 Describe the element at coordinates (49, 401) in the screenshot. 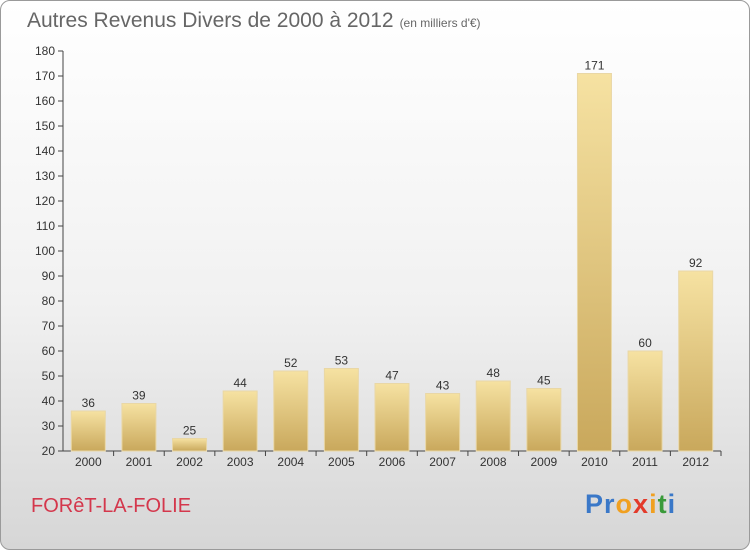

I see `y-tick-label: 40` at that location.